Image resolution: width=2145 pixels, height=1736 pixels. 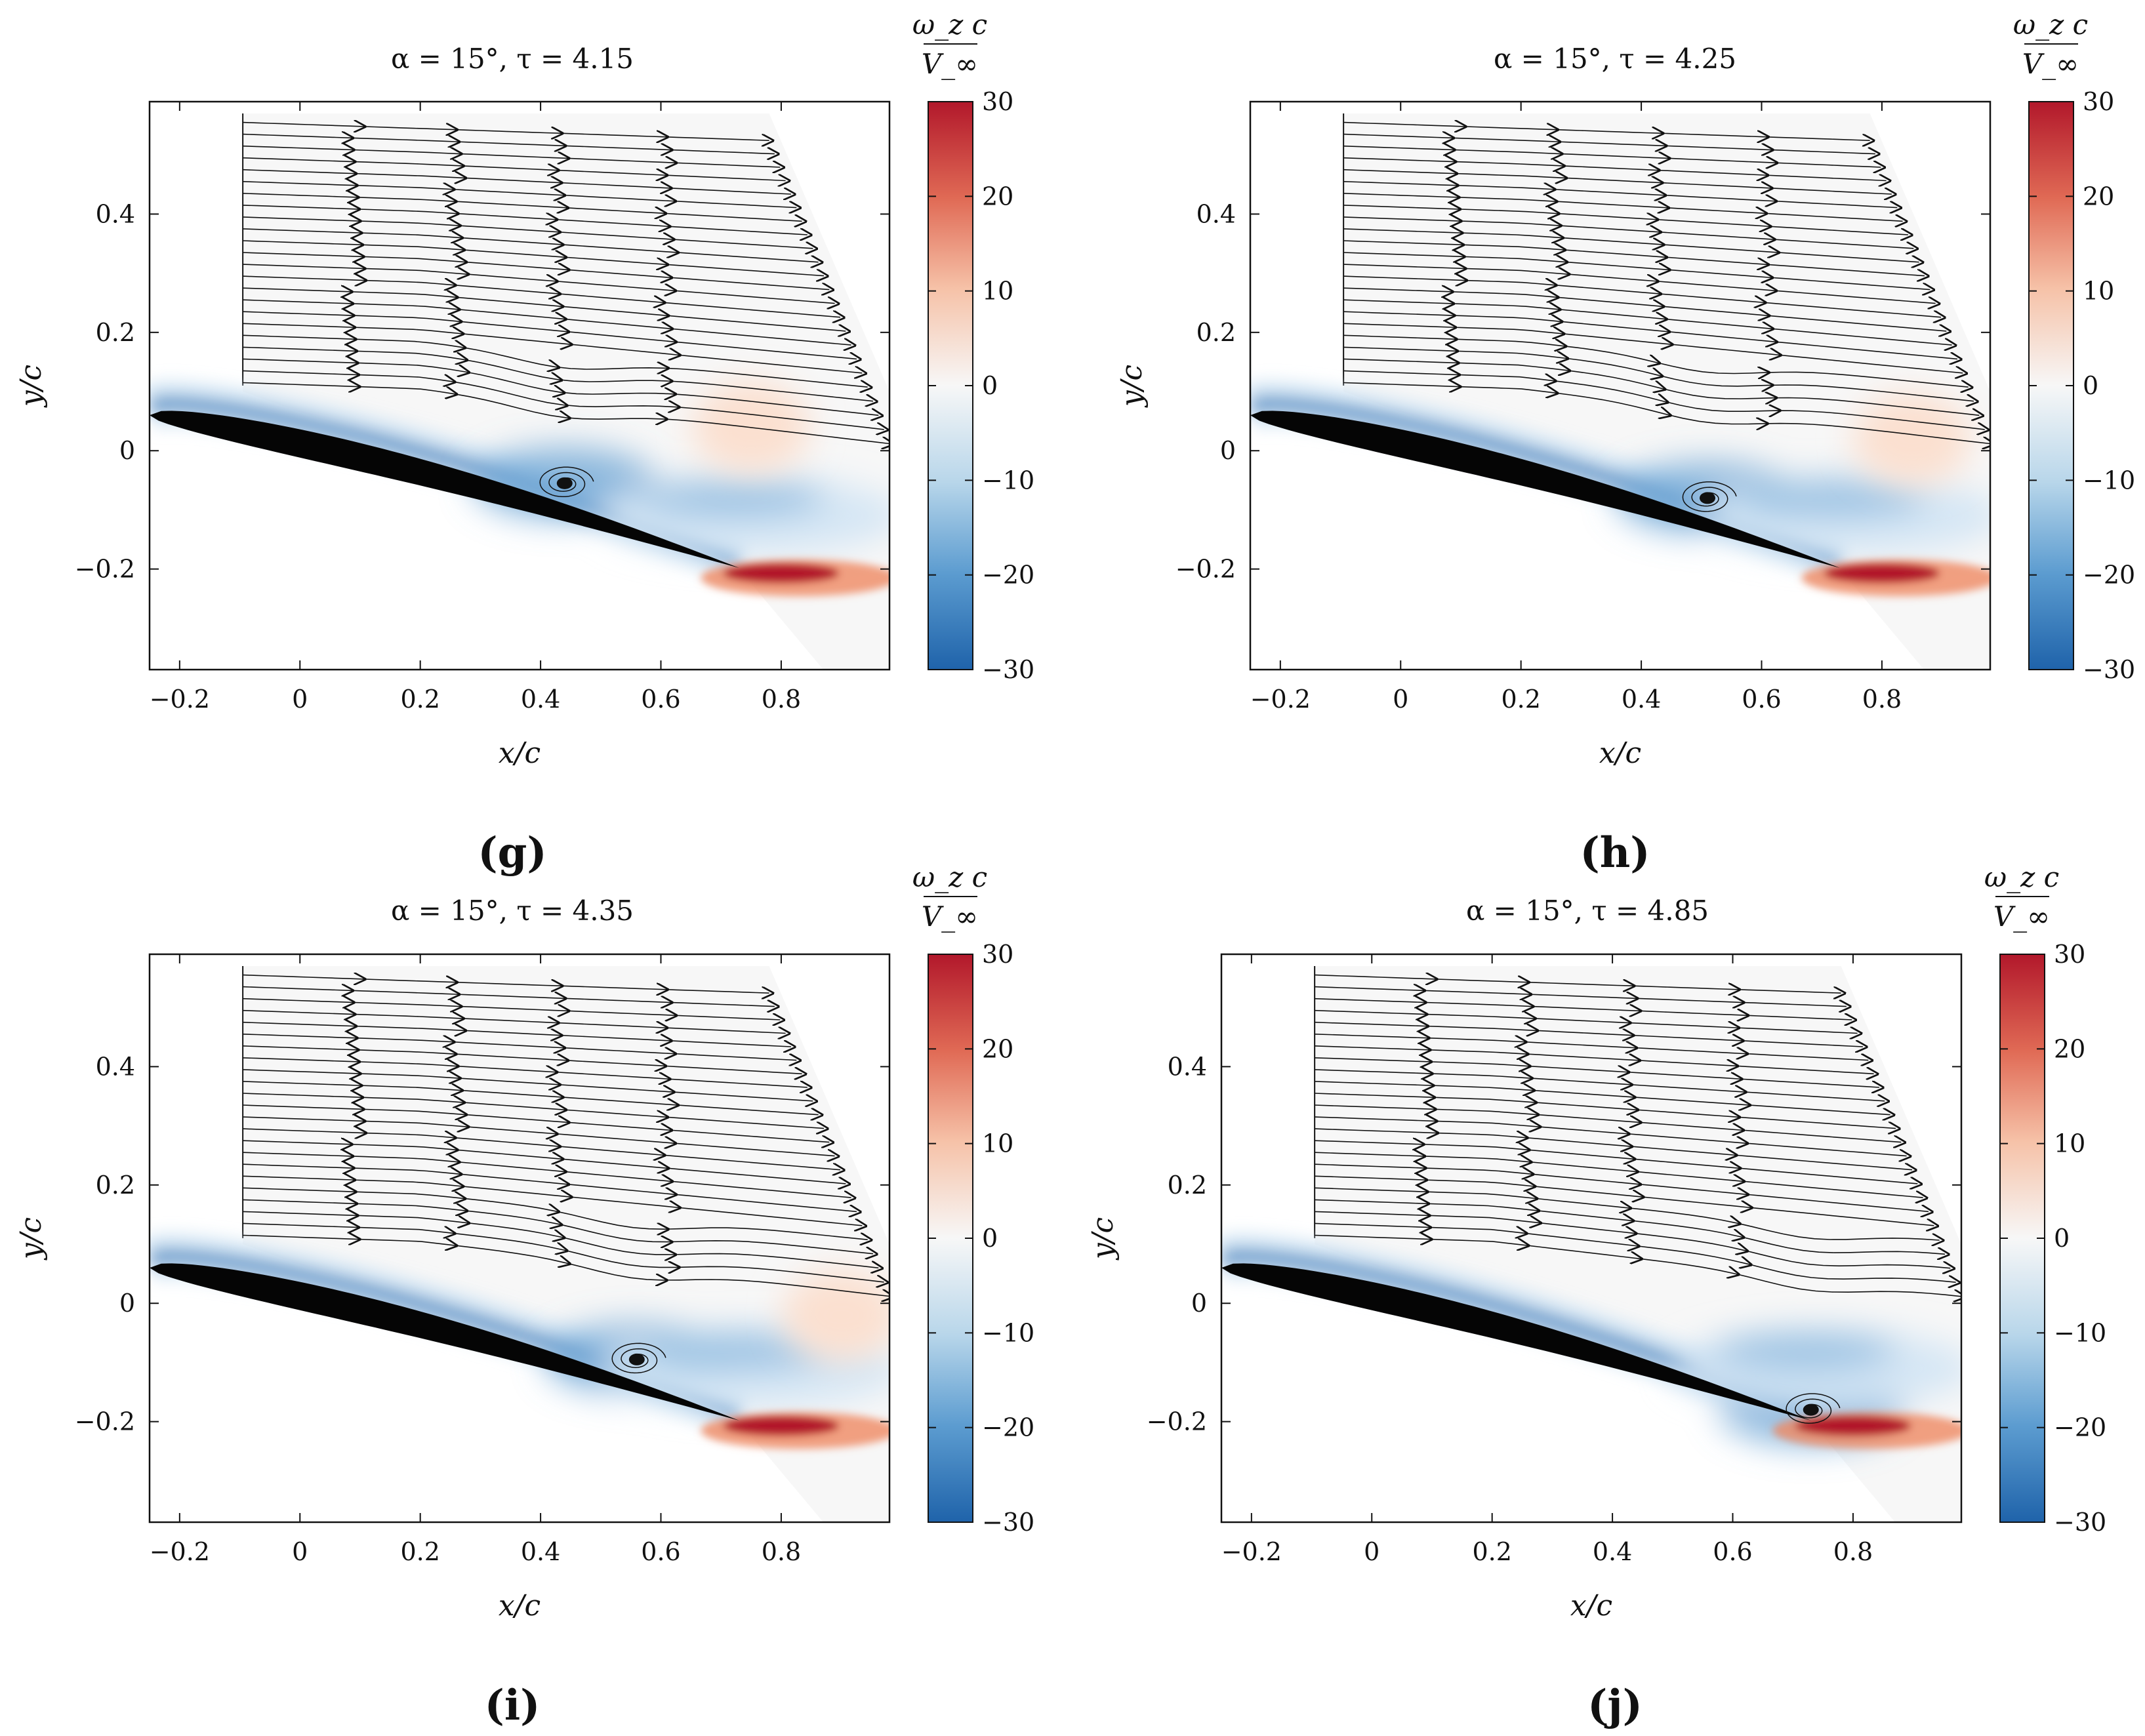 I want to click on plot-area, so click(x=519, y=391).